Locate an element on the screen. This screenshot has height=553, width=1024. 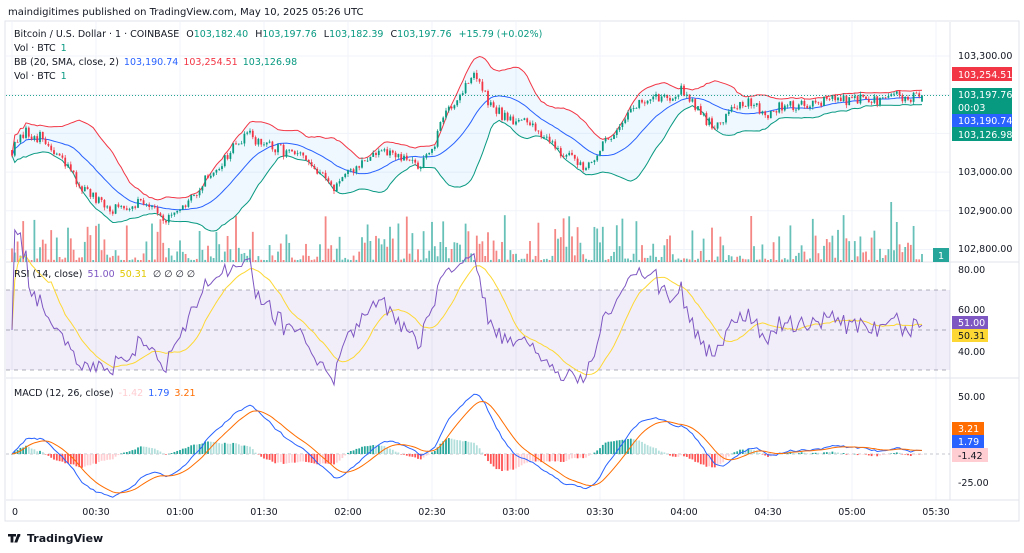
time-tick: 05:00 is located at coordinates (851, 512).